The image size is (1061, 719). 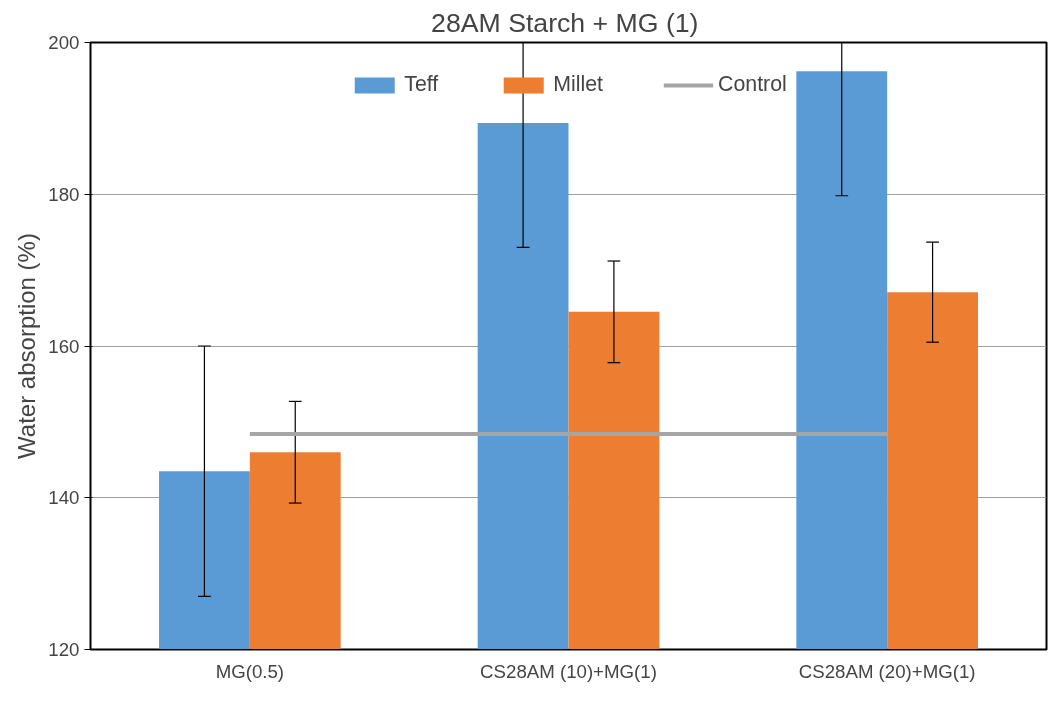 What do you see at coordinates (565, 22) in the screenshot?
I see `chart-title: 28AM Starch + MG (1)` at bounding box center [565, 22].